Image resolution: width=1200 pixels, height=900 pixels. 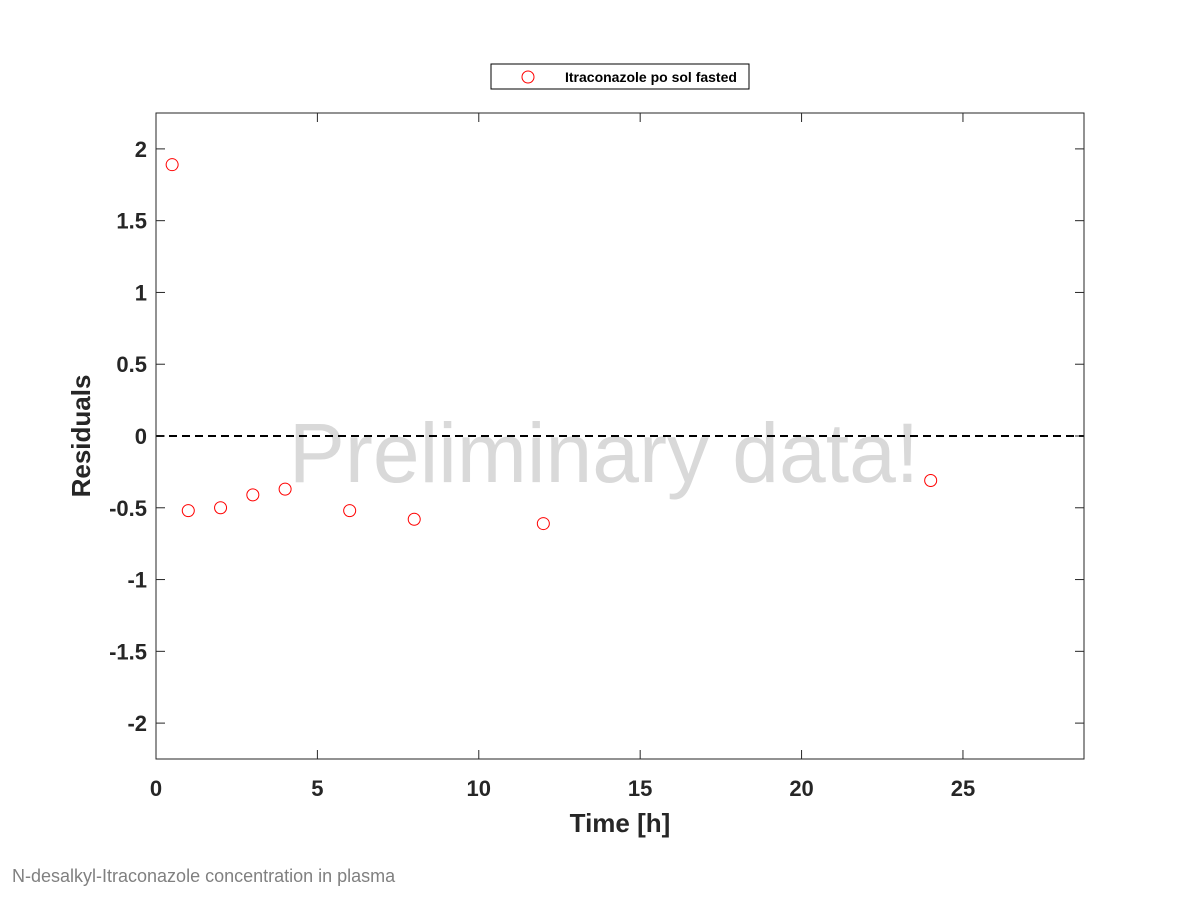 What do you see at coordinates (131, 221) in the screenshot?
I see `y-tick-label: 1.5` at bounding box center [131, 221].